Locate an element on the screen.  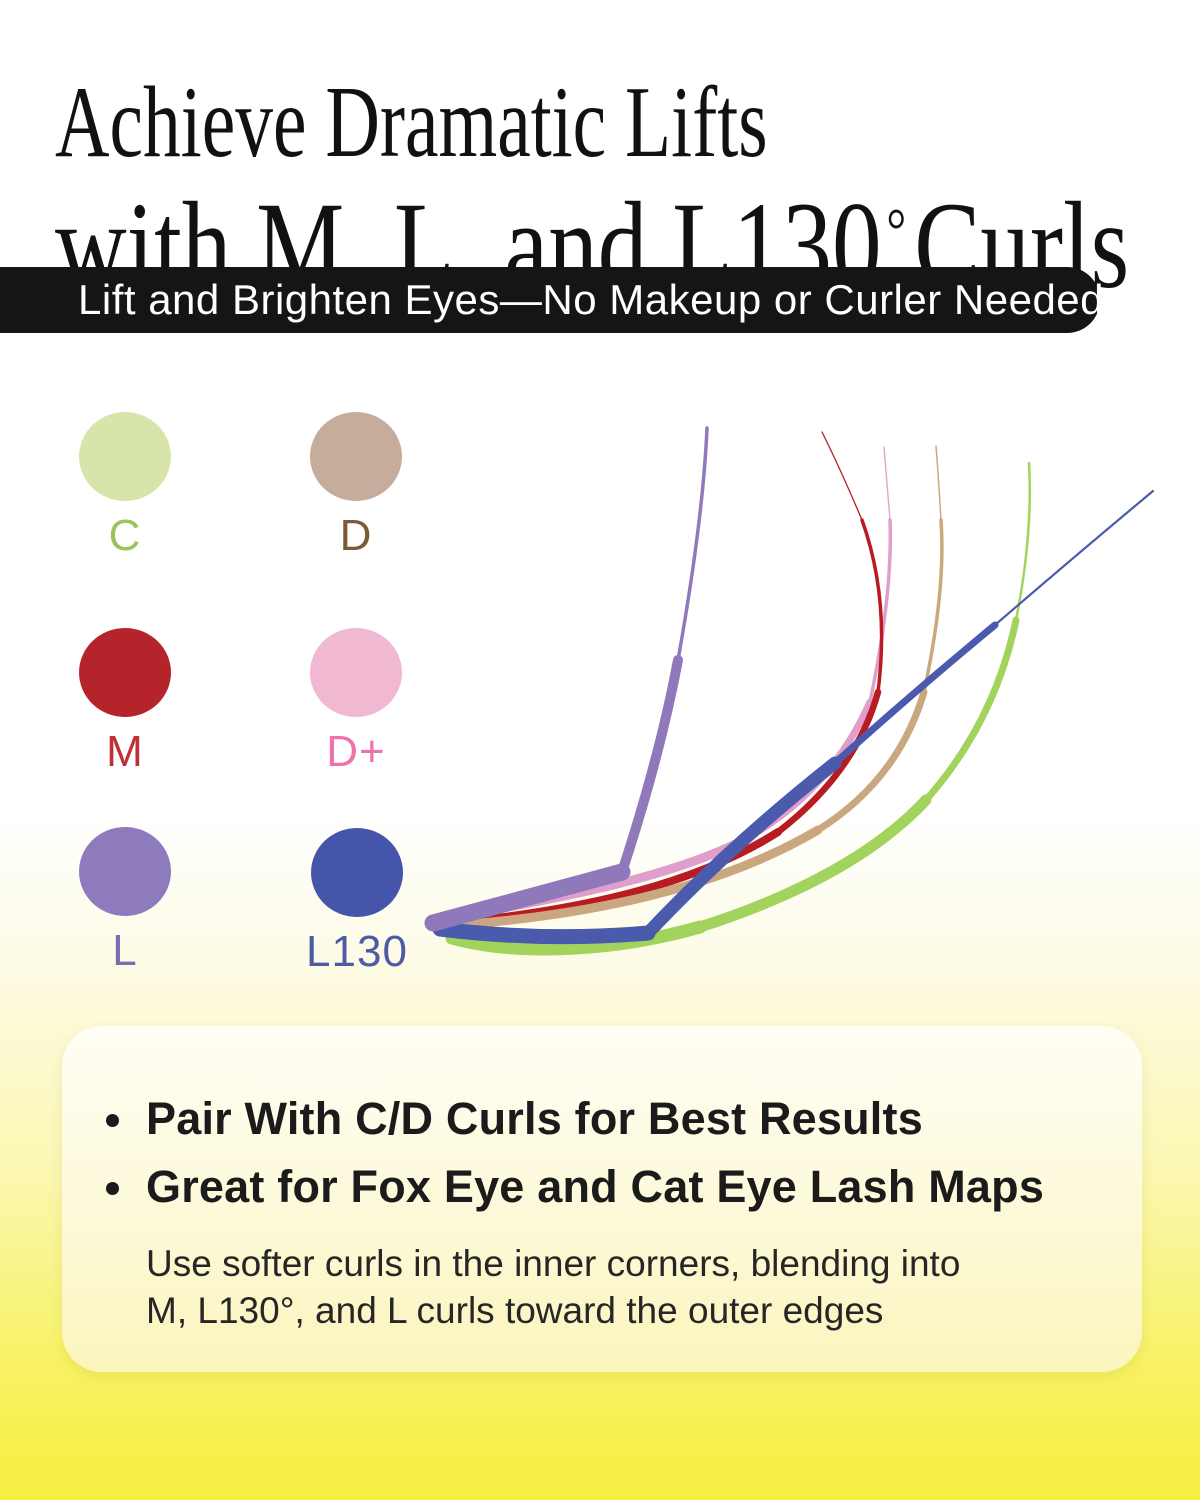
curl-d-plus-label: D+ is located at coordinates (356, 751).